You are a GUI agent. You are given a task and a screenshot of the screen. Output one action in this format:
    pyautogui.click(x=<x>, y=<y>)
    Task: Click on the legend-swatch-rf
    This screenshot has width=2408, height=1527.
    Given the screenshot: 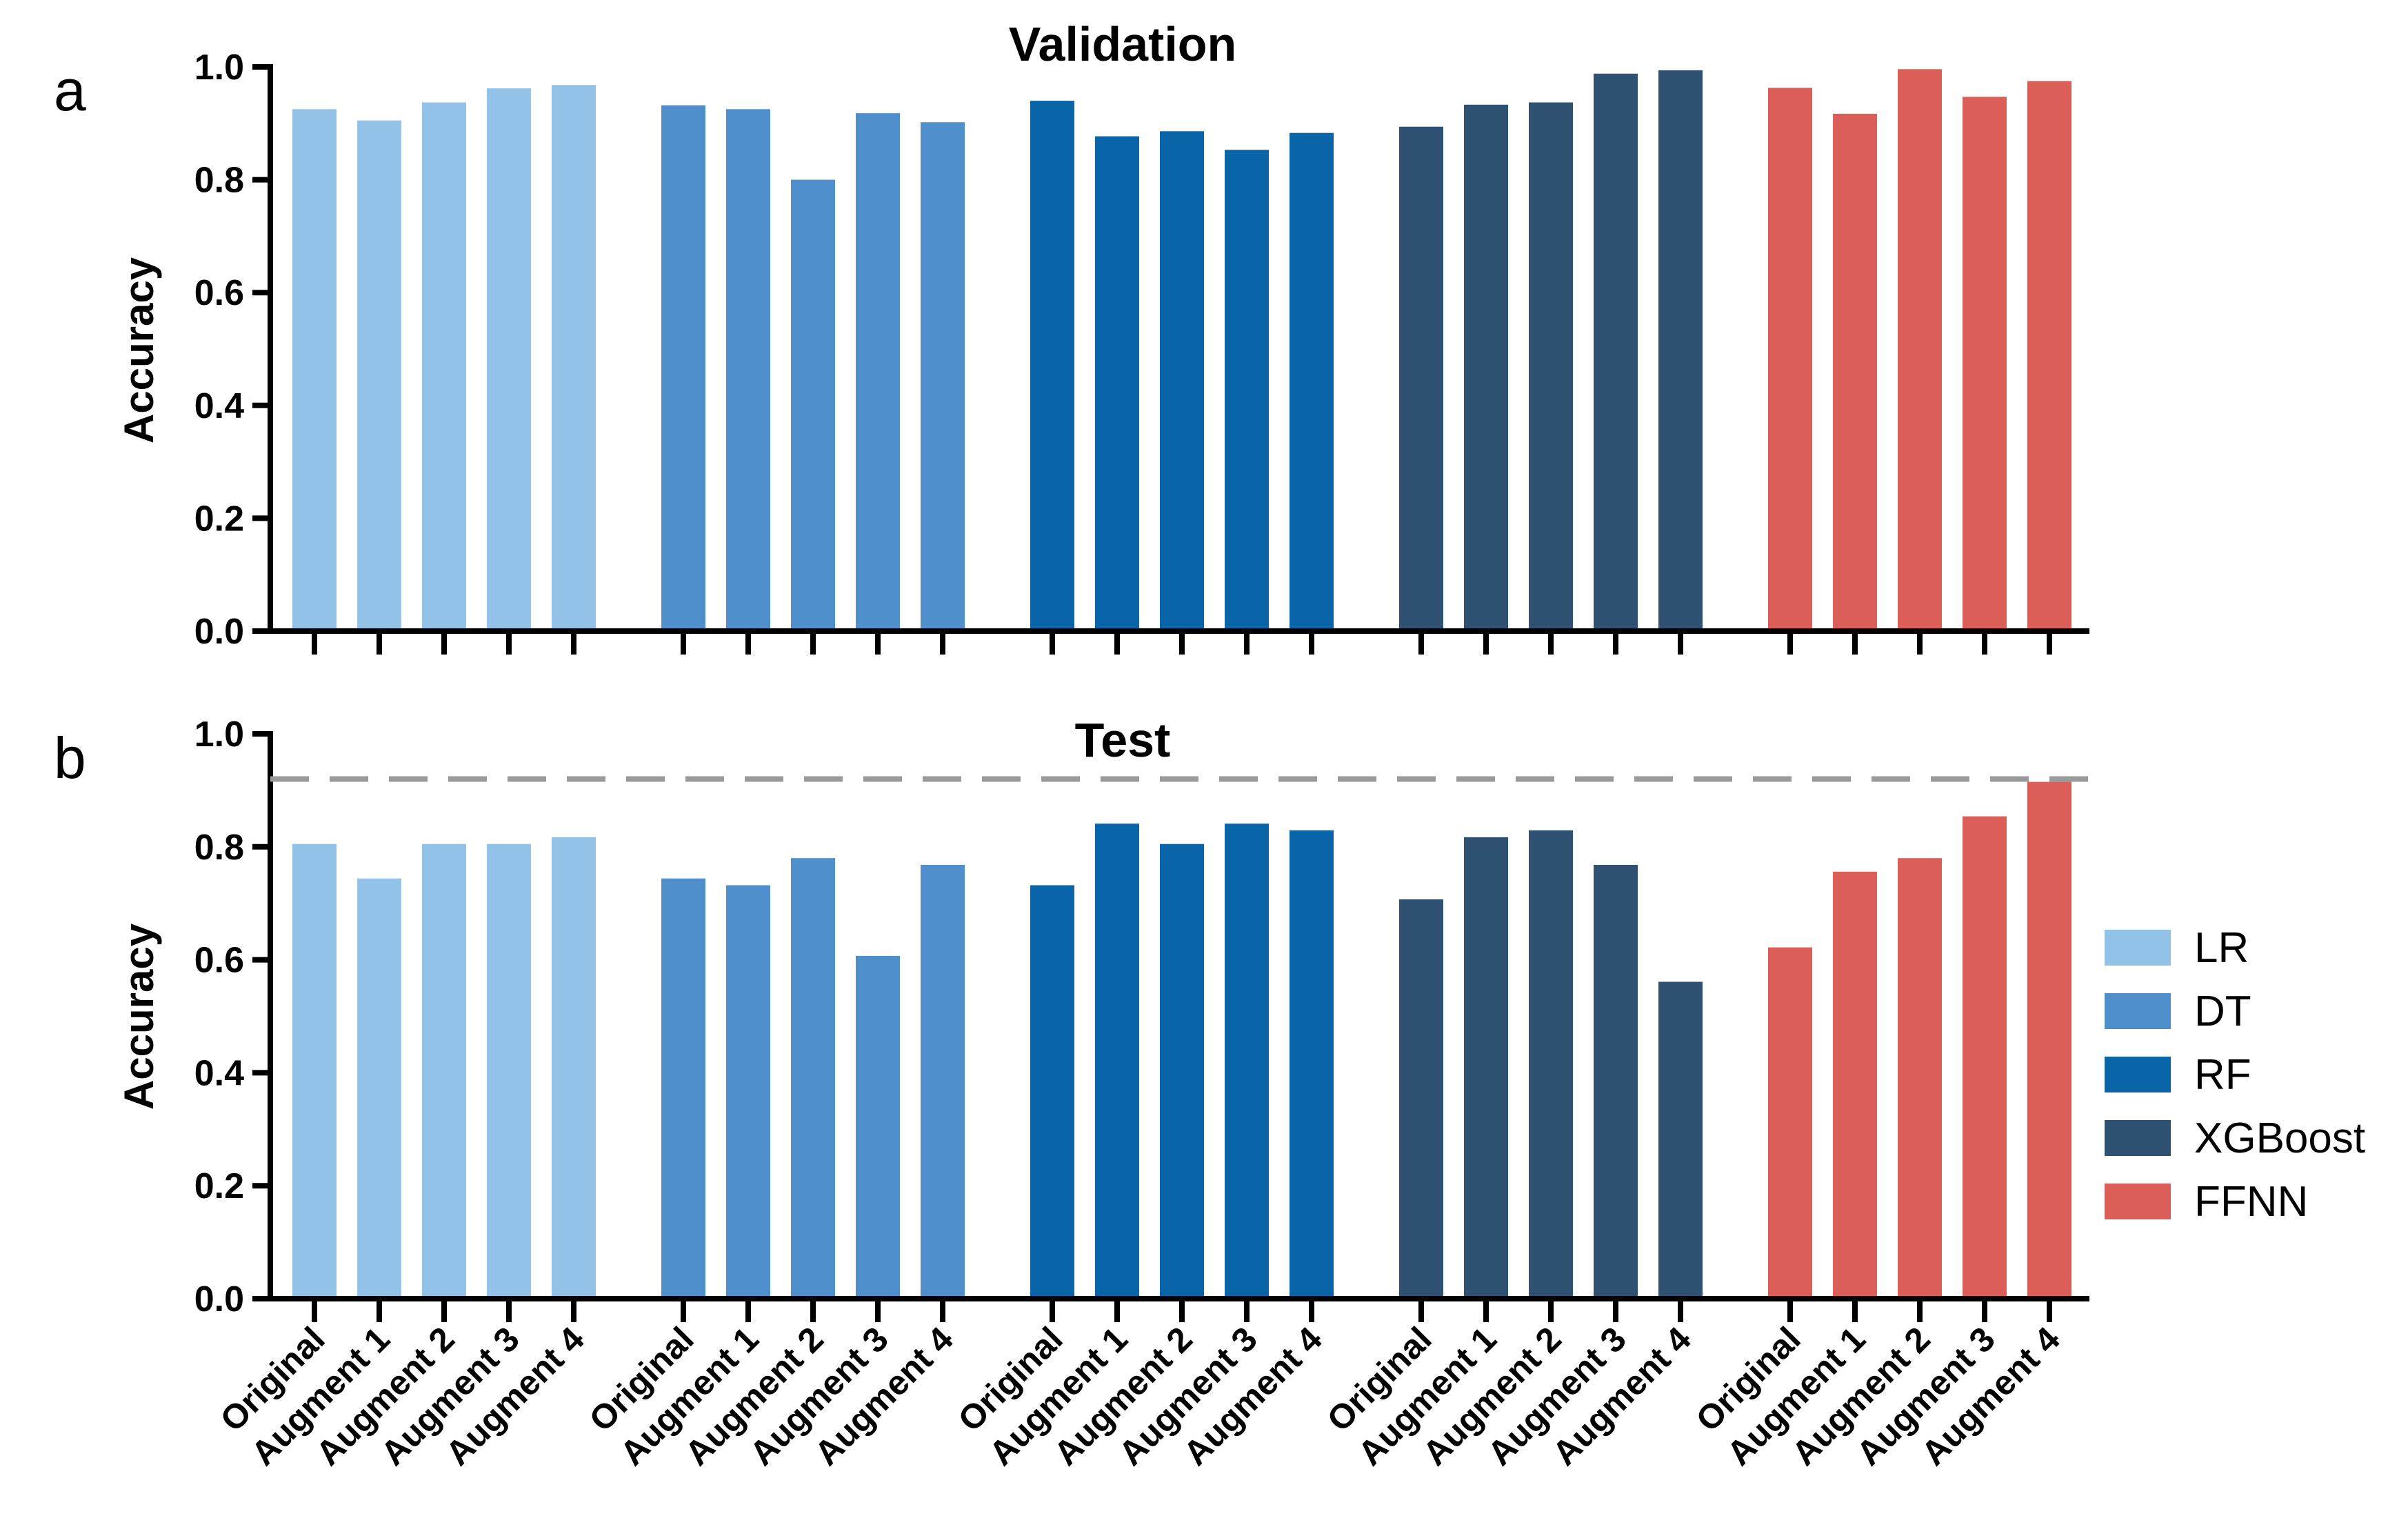 What is the action you would take?
    pyautogui.click(x=2138, y=1075)
    